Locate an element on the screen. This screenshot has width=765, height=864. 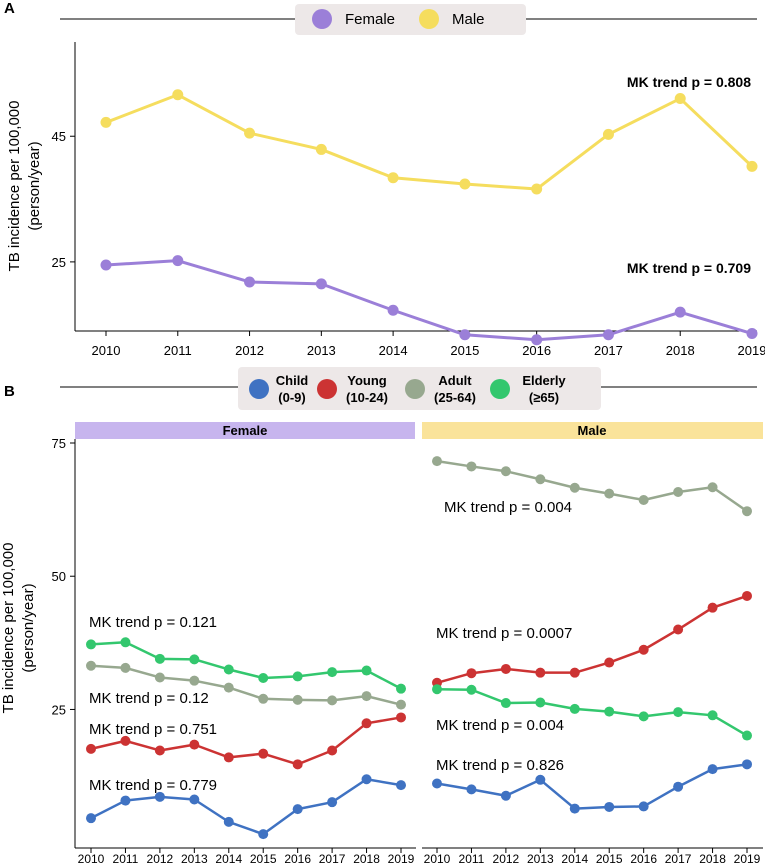
panel-b-ylabel-line1: TB incidence per 100,000 is located at coordinates (8, 628).